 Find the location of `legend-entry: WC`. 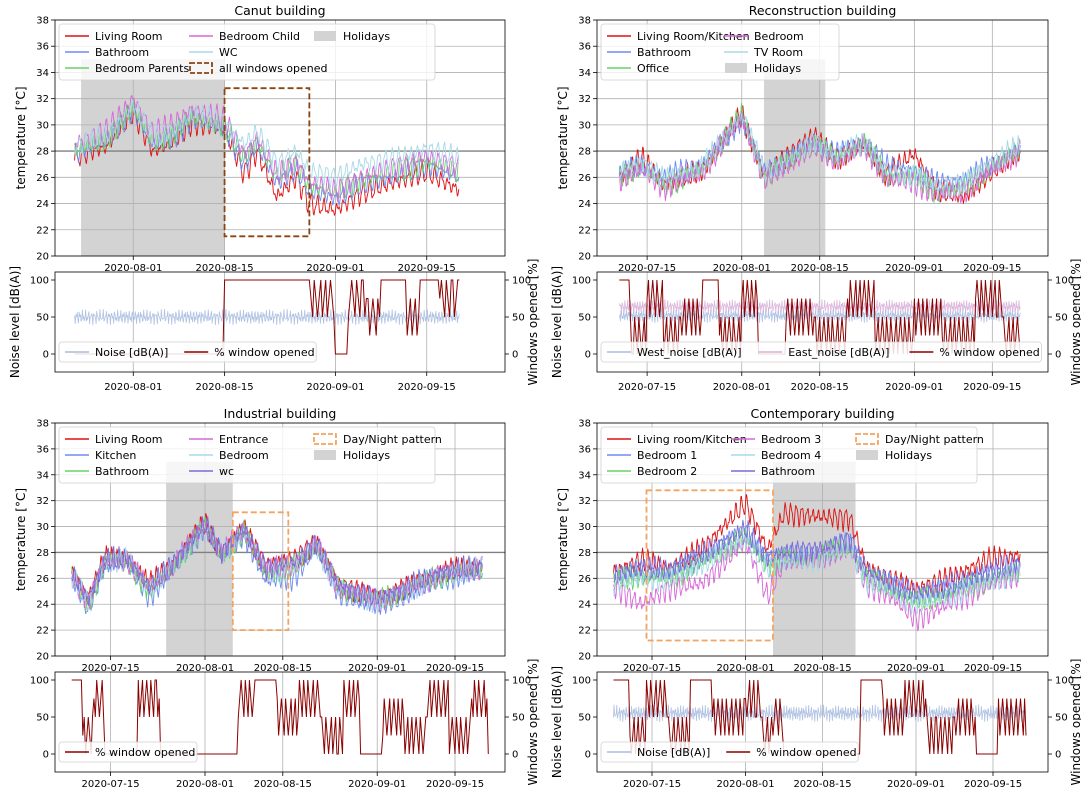

legend-entry: WC is located at coordinates (228, 52).